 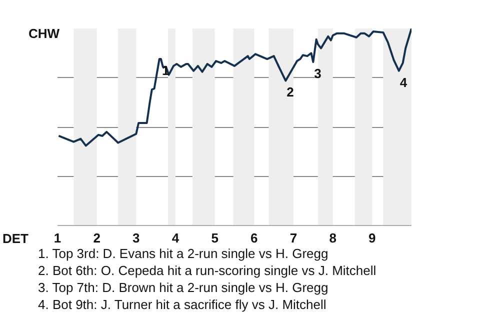 I want to click on x-tick-label: 7, so click(x=294, y=238).